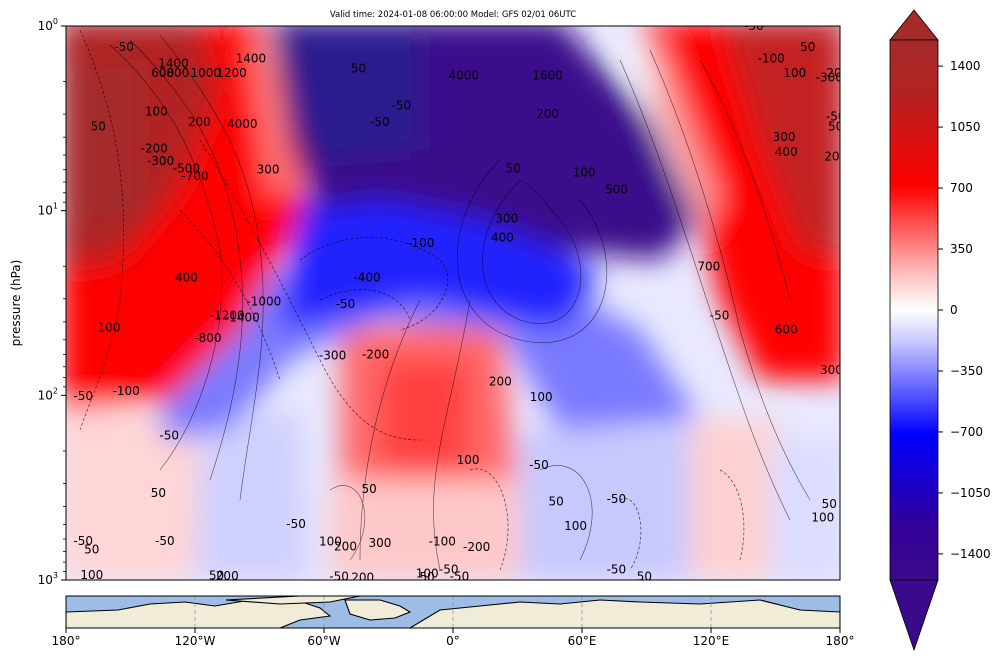 Image resolution: width=1006 pixels, height=660 pixels. Describe the element at coordinates (323, 641) in the screenshot. I see `x-tick-label: 60°W` at that location.